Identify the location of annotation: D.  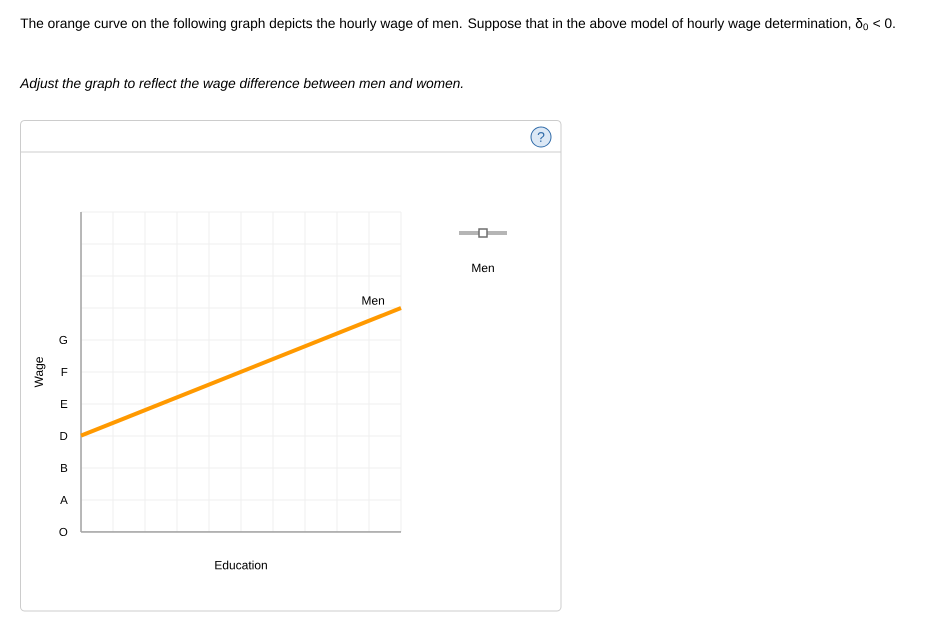
(64, 436).